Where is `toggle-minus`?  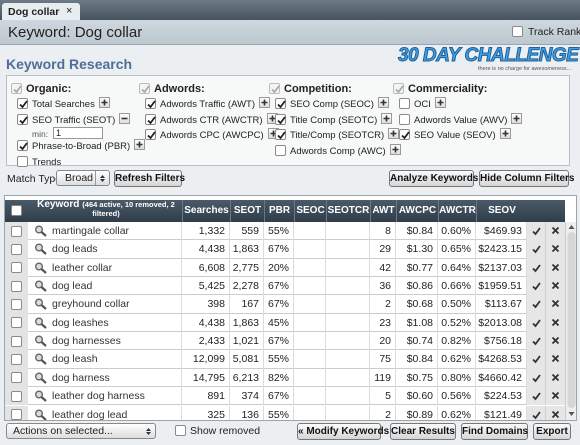 toggle-minus is located at coordinates (124, 118).